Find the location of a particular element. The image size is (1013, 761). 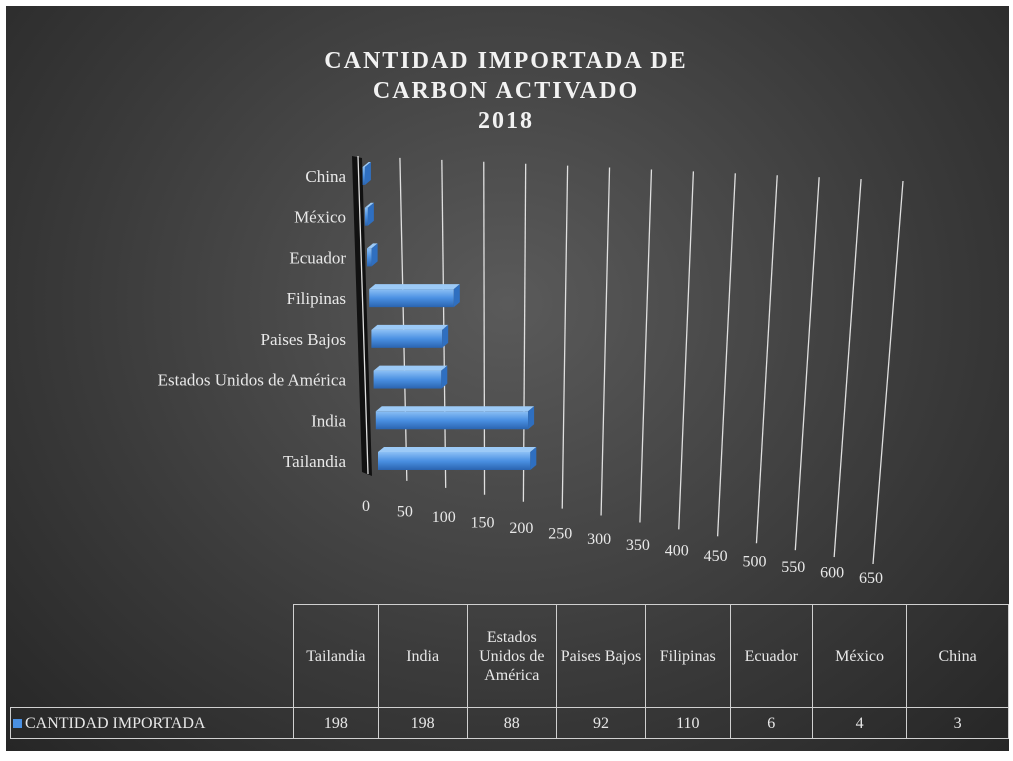

y-tick-label: Ecuador is located at coordinates (317, 257).